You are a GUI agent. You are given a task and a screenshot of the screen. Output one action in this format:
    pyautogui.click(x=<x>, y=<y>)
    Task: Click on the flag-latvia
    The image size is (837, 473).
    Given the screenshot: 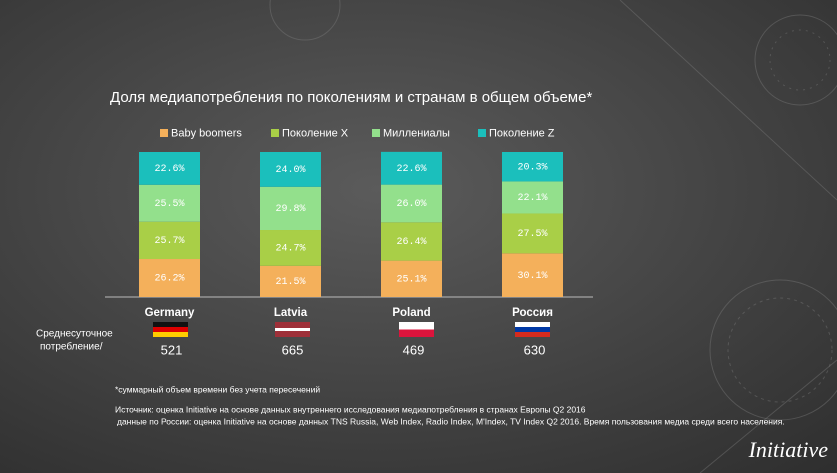 What is the action you would take?
    pyautogui.click(x=292, y=329)
    